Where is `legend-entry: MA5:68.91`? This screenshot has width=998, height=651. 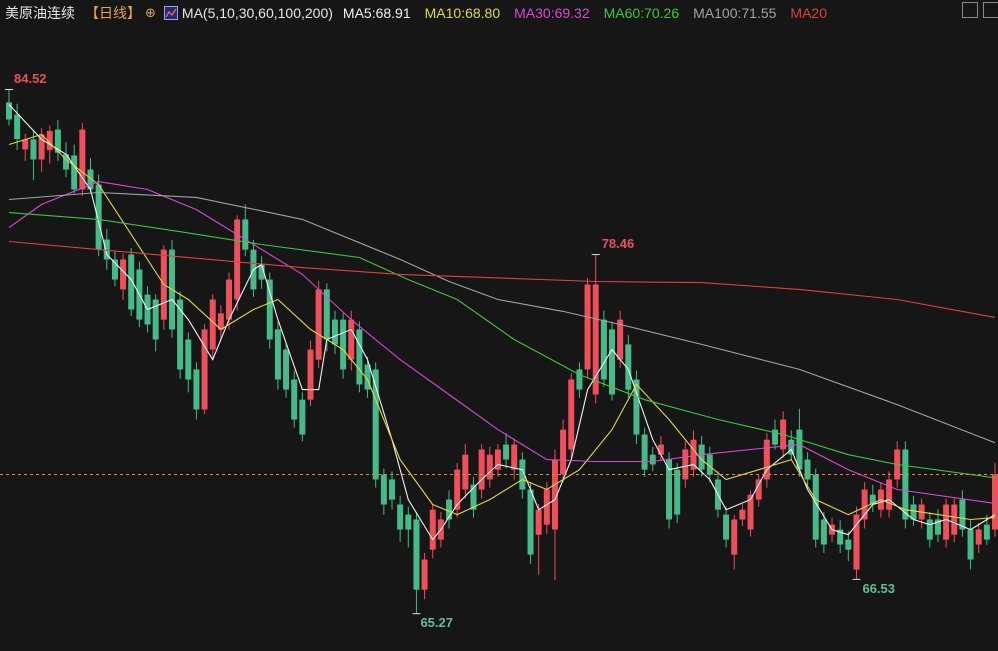
legend-entry: MA5:68.91 is located at coordinates (376, 13).